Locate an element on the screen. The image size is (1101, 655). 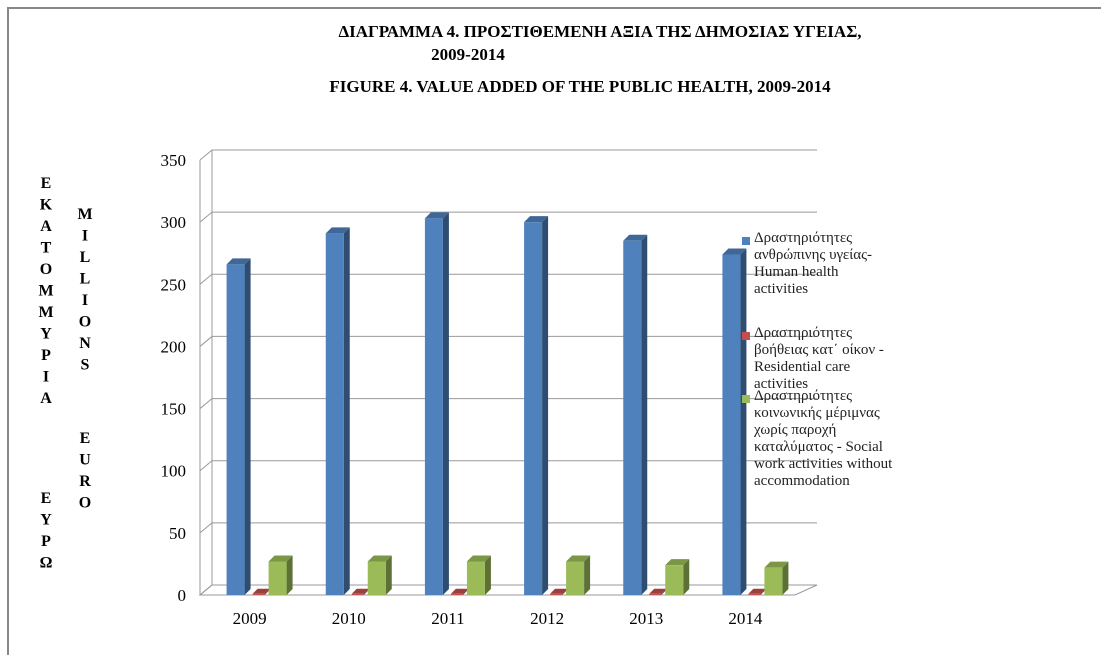
letter: Ρ is located at coordinates (46, 355).